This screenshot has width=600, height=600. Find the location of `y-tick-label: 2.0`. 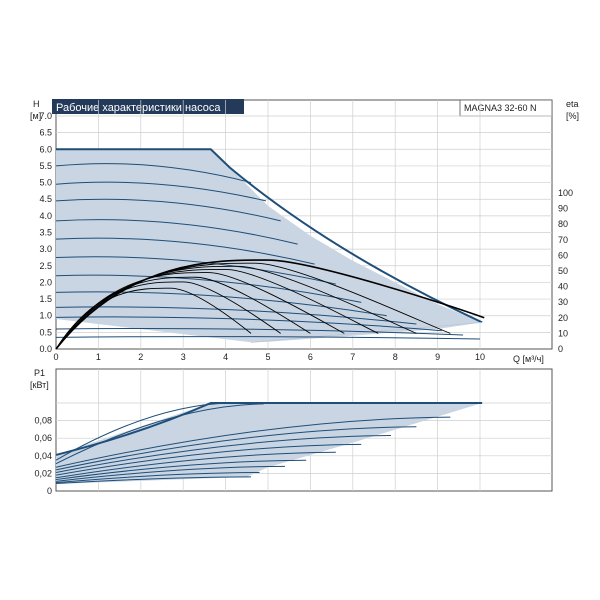

y-tick-label: 2.0 is located at coordinates (45, 282).